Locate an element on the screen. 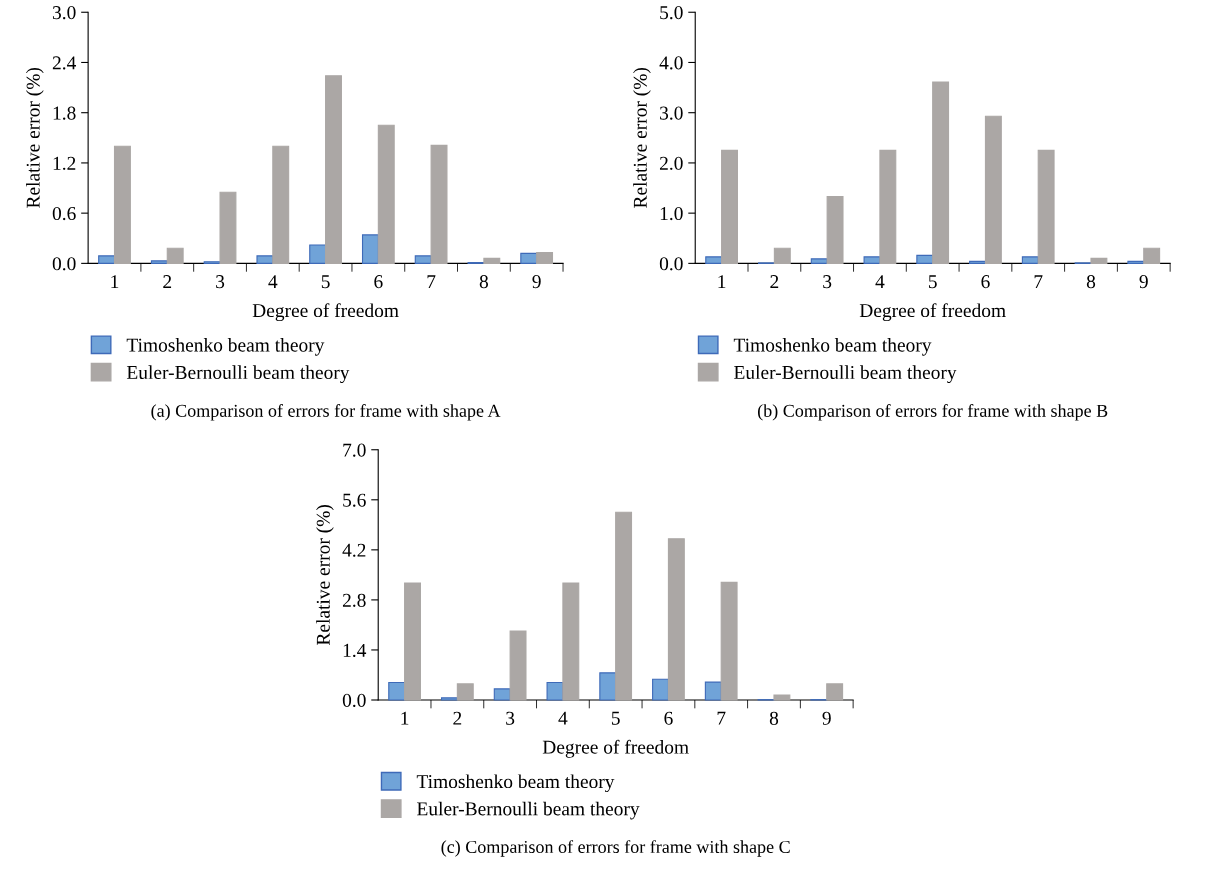  y-tick-label: 5.6 is located at coordinates (354, 500).